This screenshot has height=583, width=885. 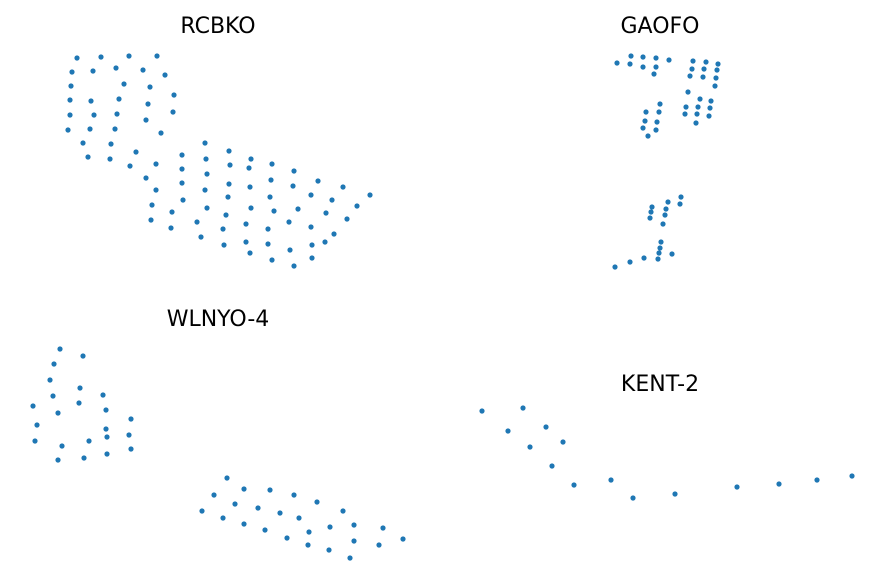 What do you see at coordinates (660, 384) in the screenshot?
I see `chart-title: KENT-2` at bounding box center [660, 384].